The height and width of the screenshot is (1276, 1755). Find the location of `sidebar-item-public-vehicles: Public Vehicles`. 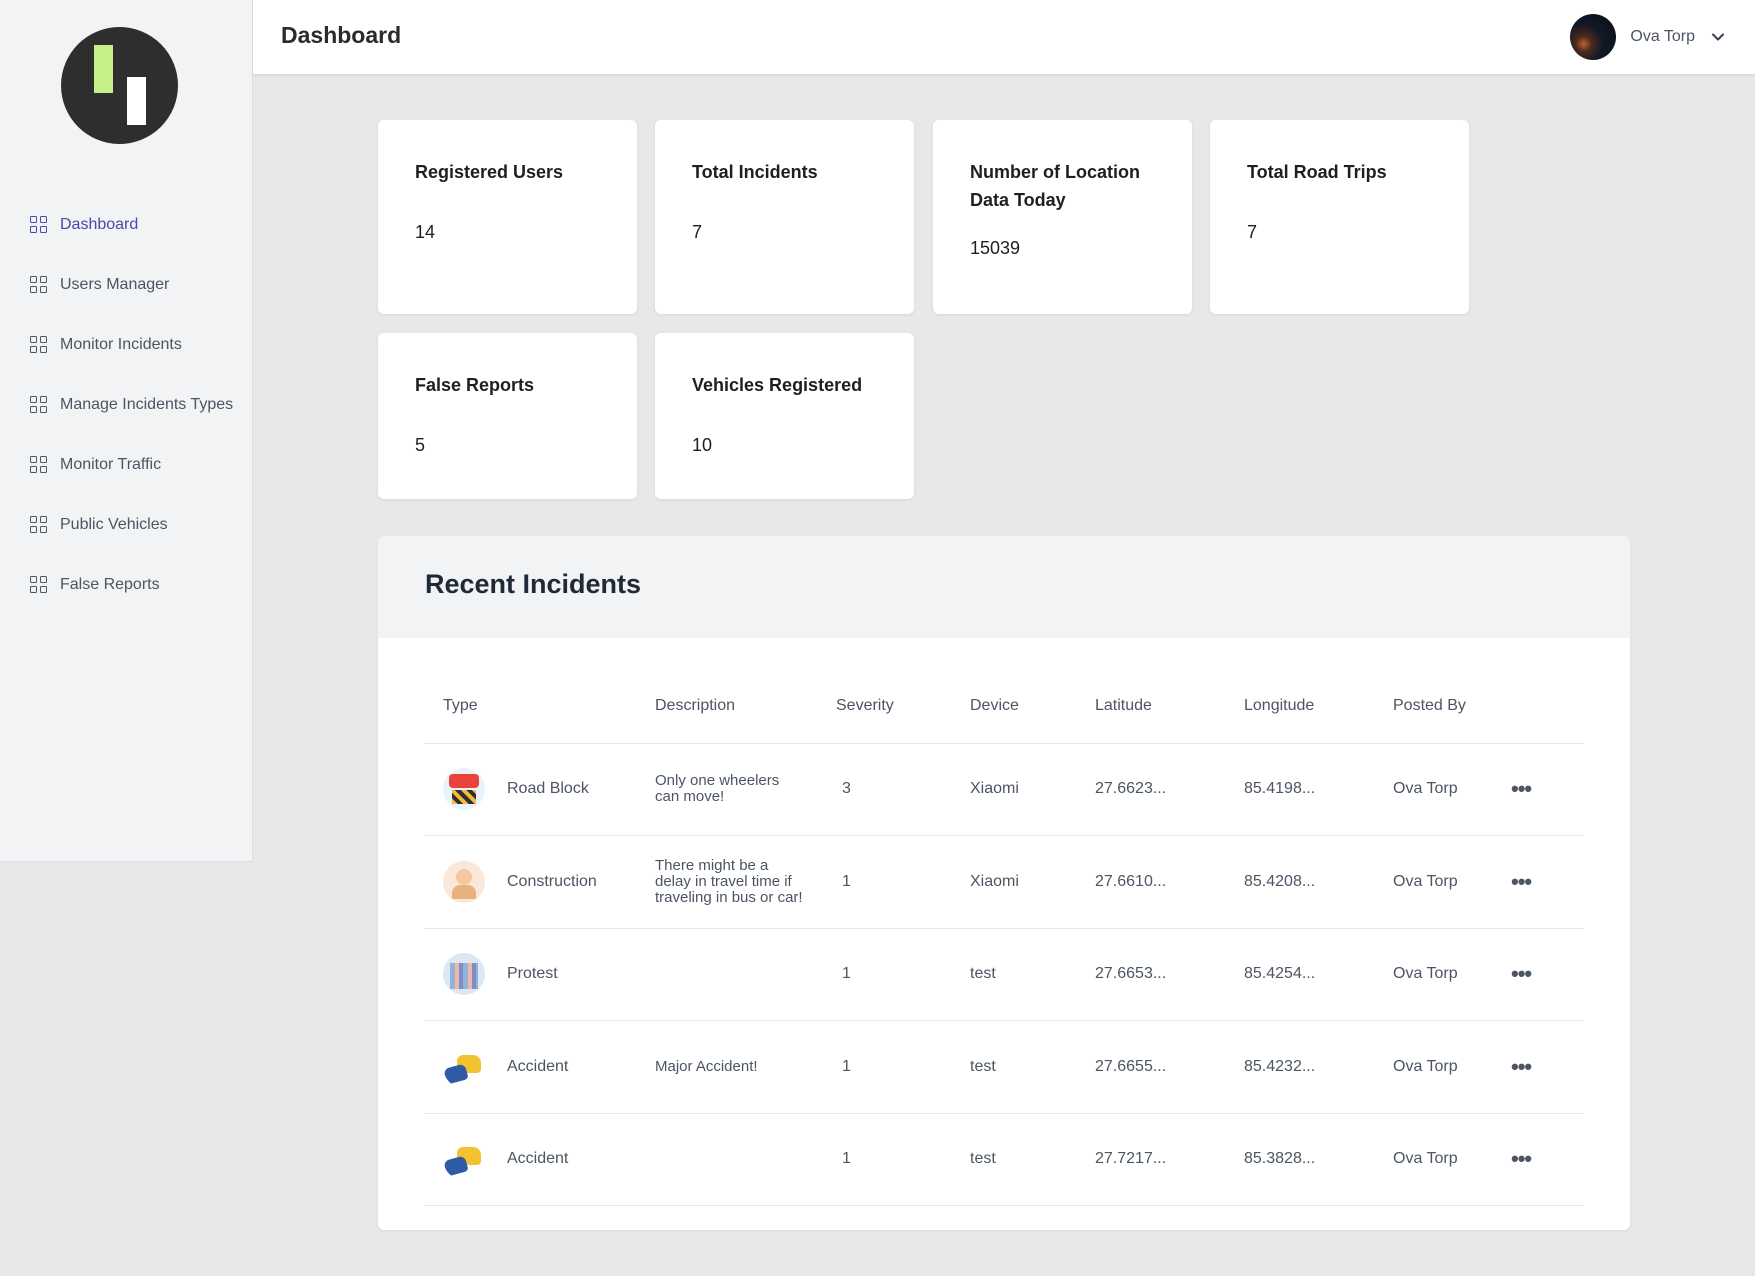

sidebar-item-public-vehicles: Public Vehicles is located at coordinates (126, 525).